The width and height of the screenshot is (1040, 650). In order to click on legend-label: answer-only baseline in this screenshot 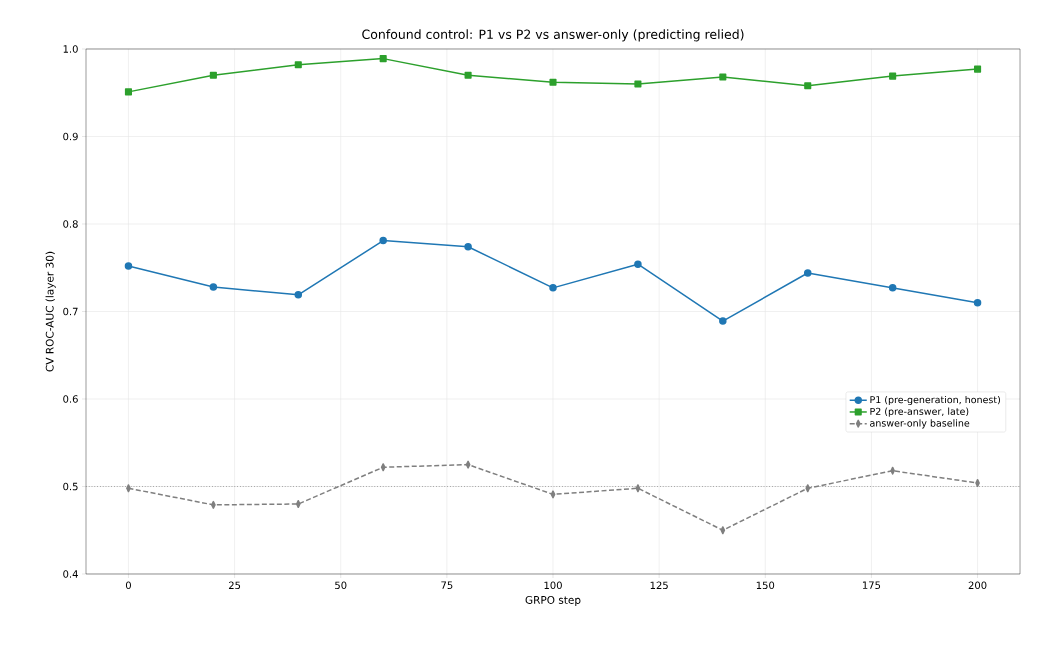, I will do `click(920, 424)`.